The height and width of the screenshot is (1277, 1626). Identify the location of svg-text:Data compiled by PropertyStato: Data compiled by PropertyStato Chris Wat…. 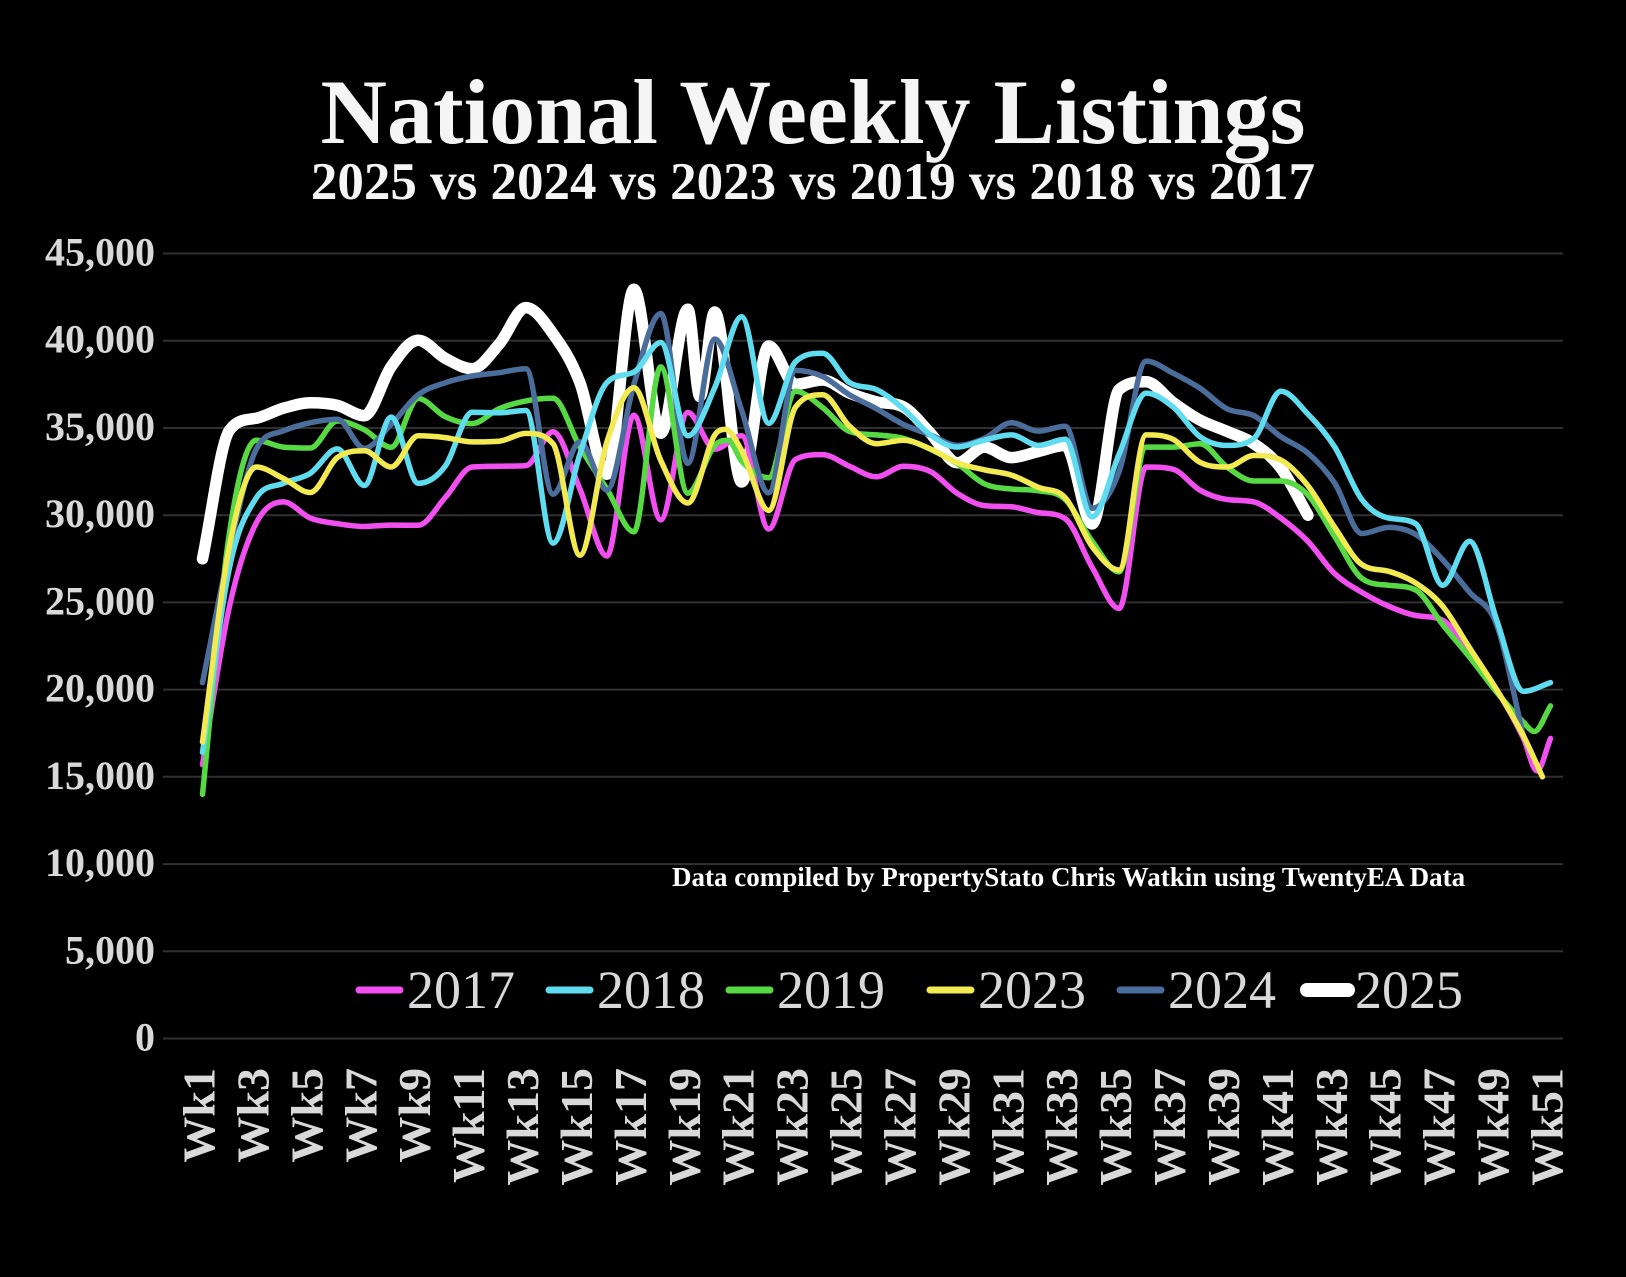
(1069, 877).